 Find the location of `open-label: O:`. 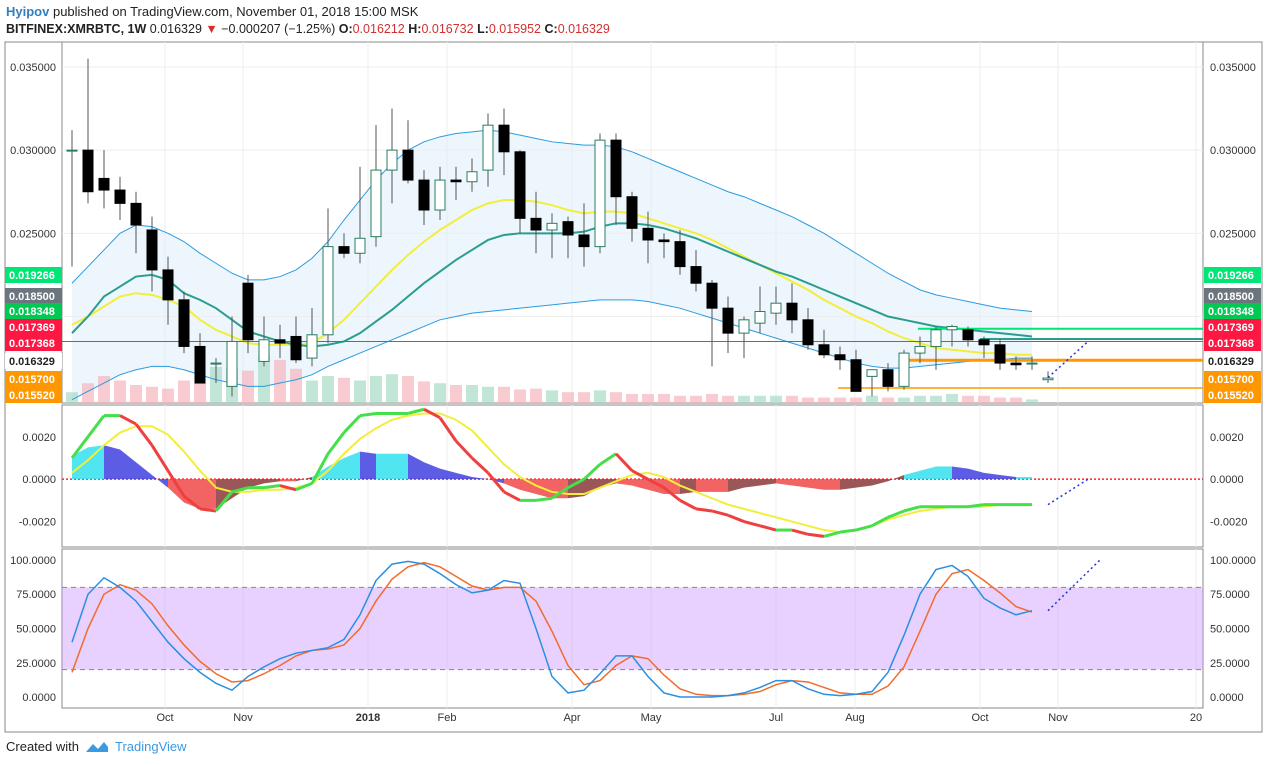

open-label: O: is located at coordinates (345, 29).